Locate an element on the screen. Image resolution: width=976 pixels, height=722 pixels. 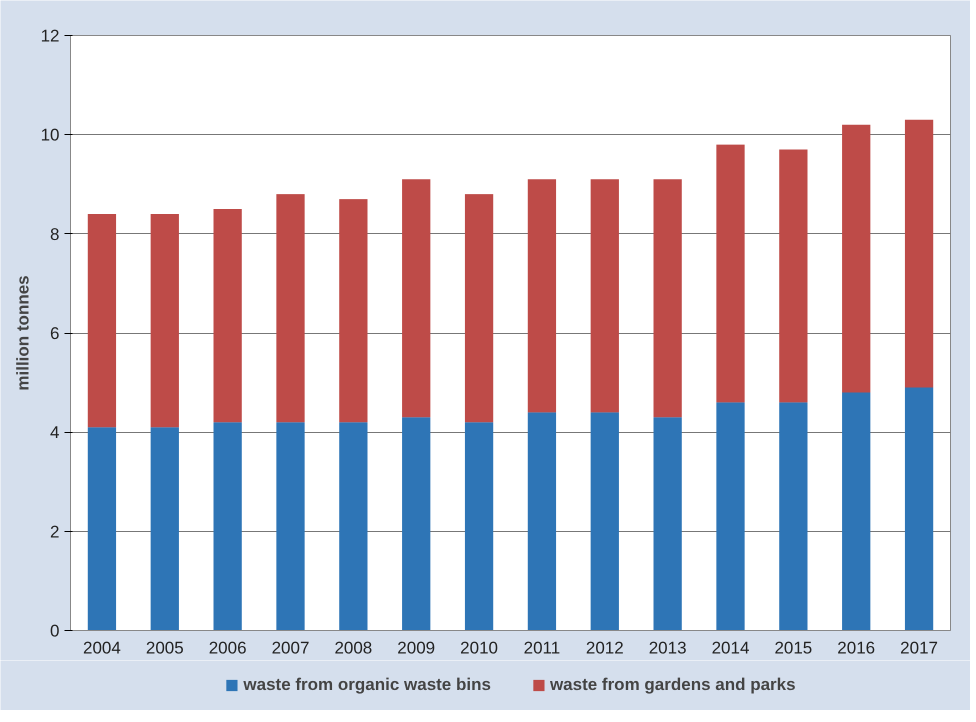
x-tick-label: 2016 is located at coordinates (856, 648).